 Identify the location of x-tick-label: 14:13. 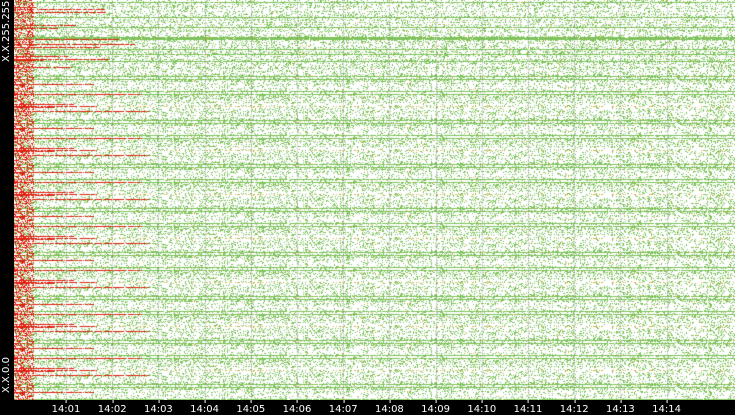
(620, 407).